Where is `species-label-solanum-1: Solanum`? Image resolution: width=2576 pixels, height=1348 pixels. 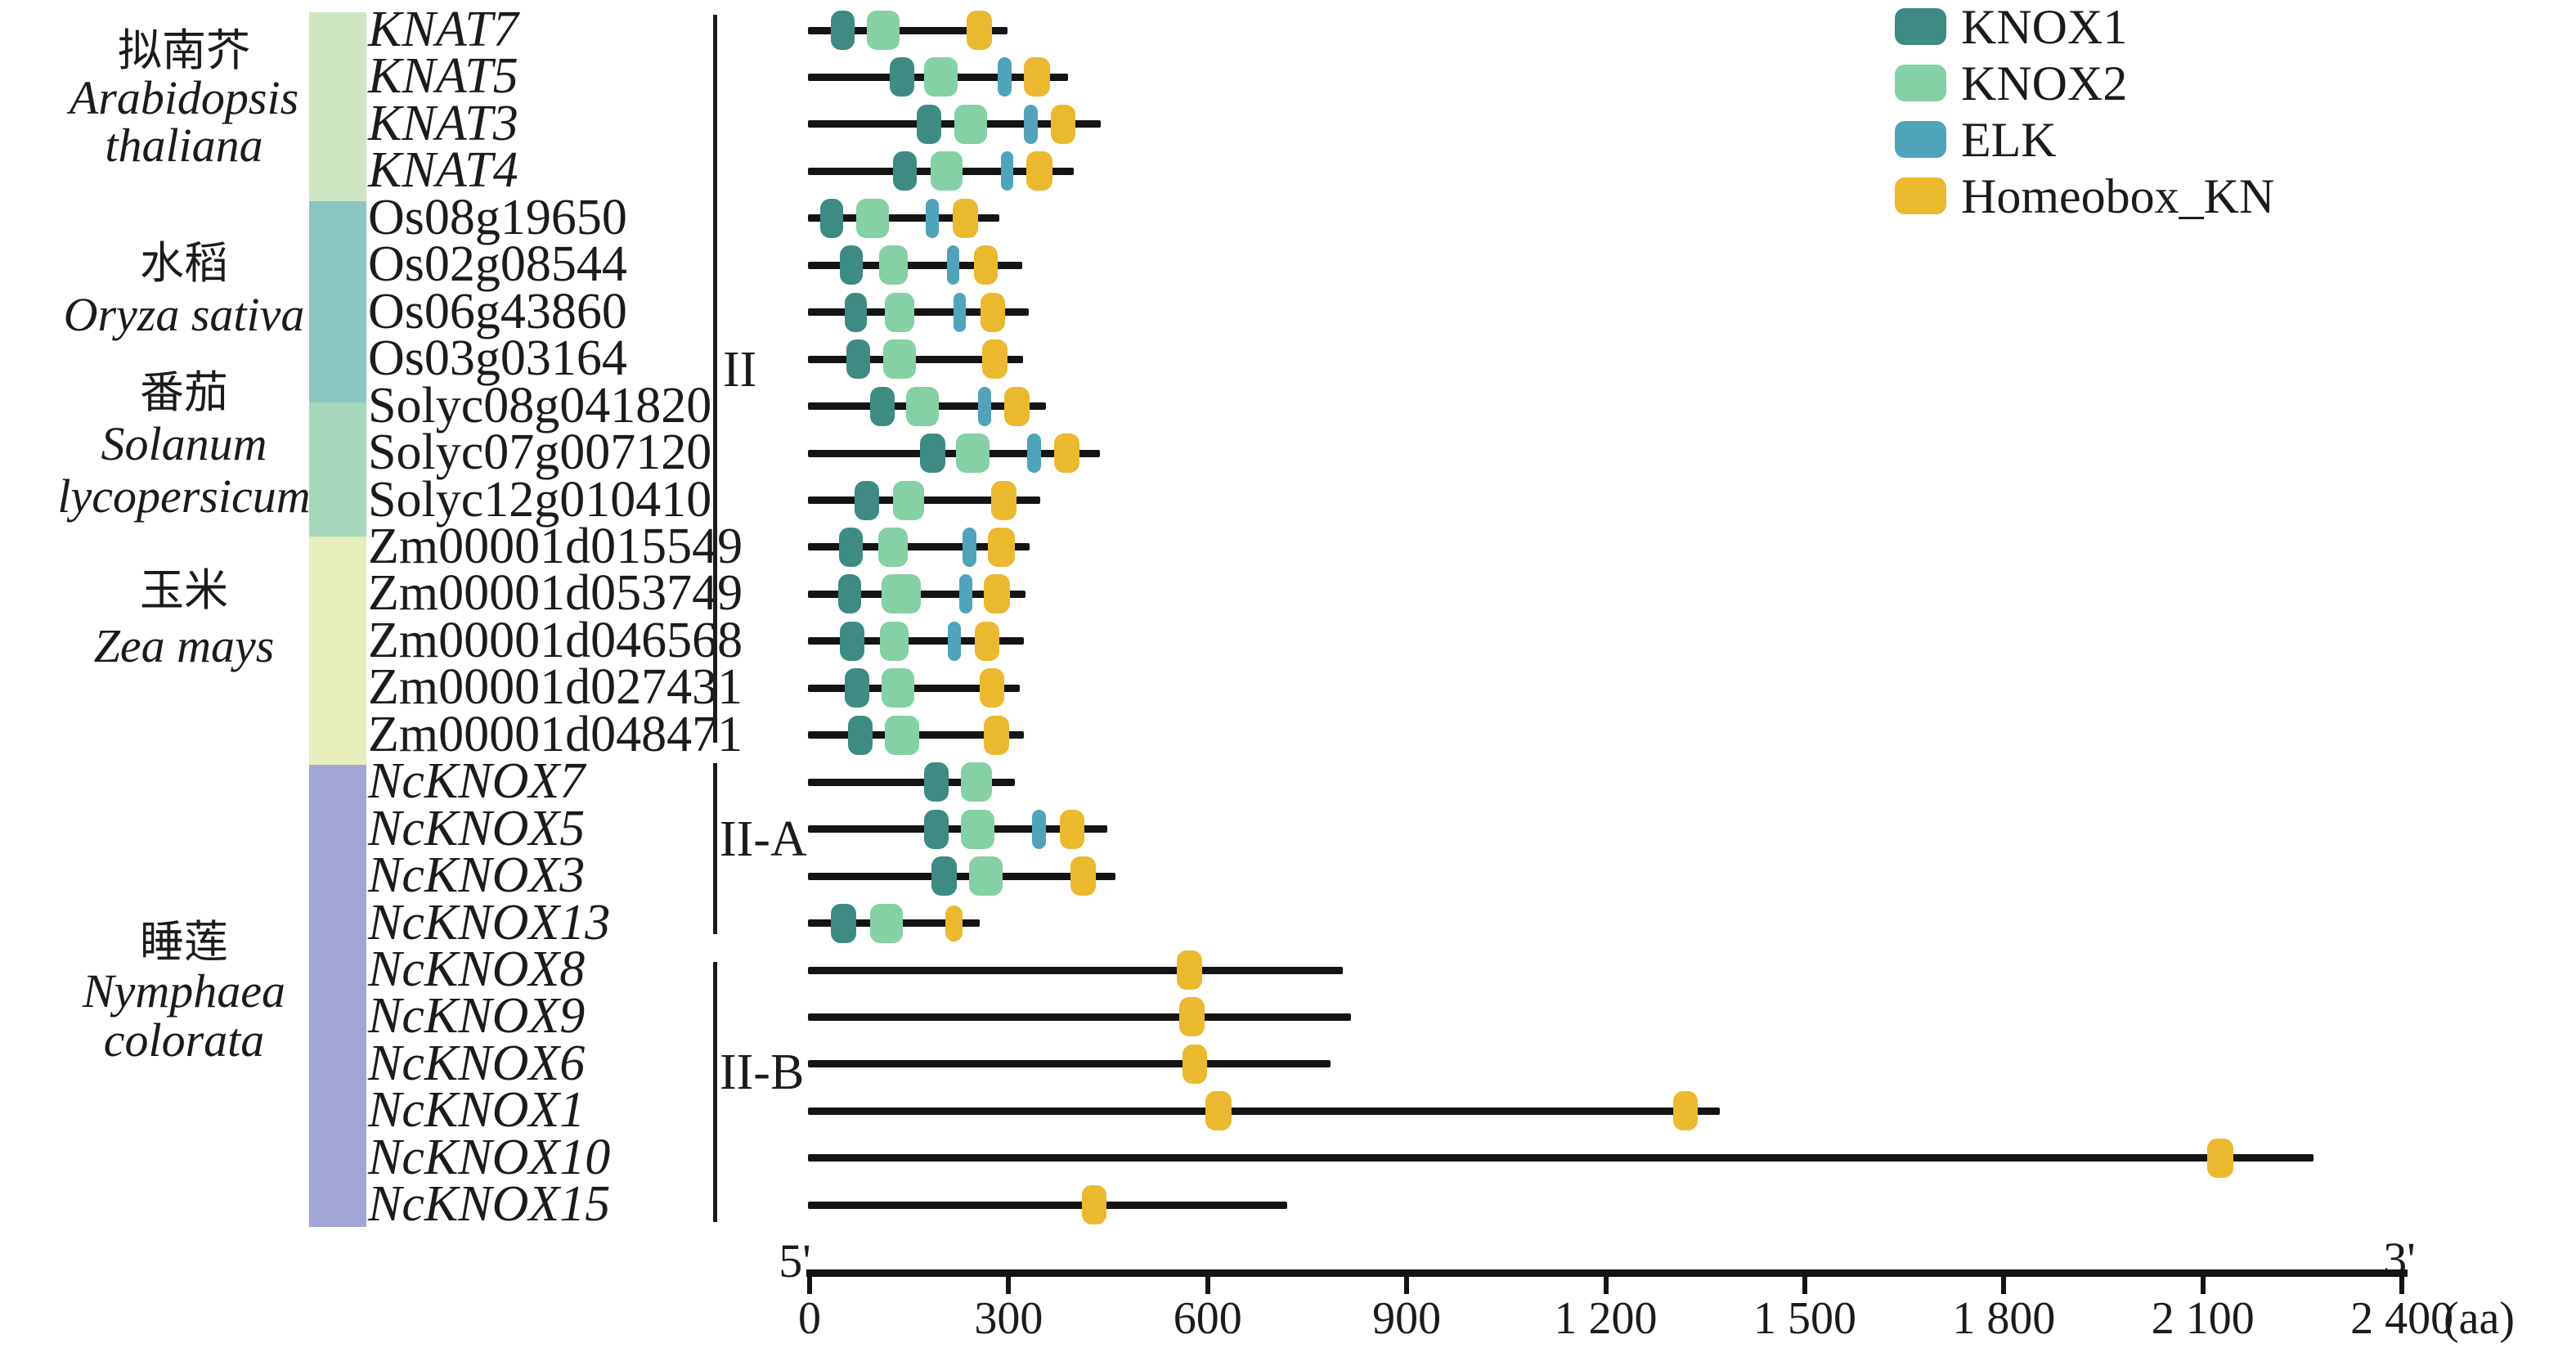 species-label-solanum-1: Solanum is located at coordinates (184, 443).